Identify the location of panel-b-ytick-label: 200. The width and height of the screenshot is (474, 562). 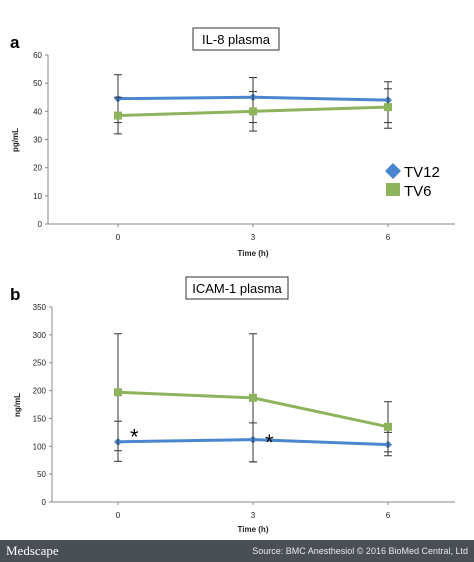
(40, 391).